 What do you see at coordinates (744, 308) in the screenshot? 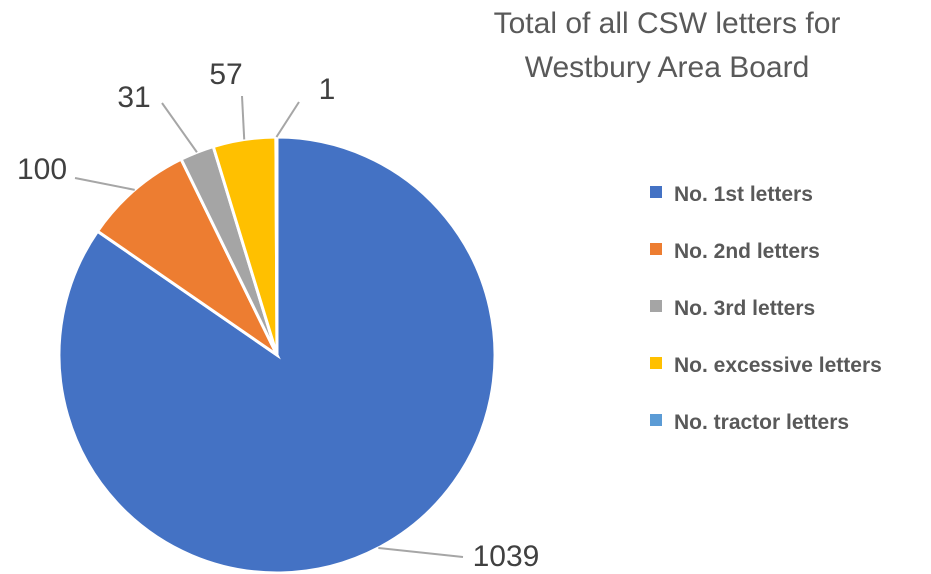
I see `legend-label-3: No. 3rd letters` at bounding box center [744, 308].